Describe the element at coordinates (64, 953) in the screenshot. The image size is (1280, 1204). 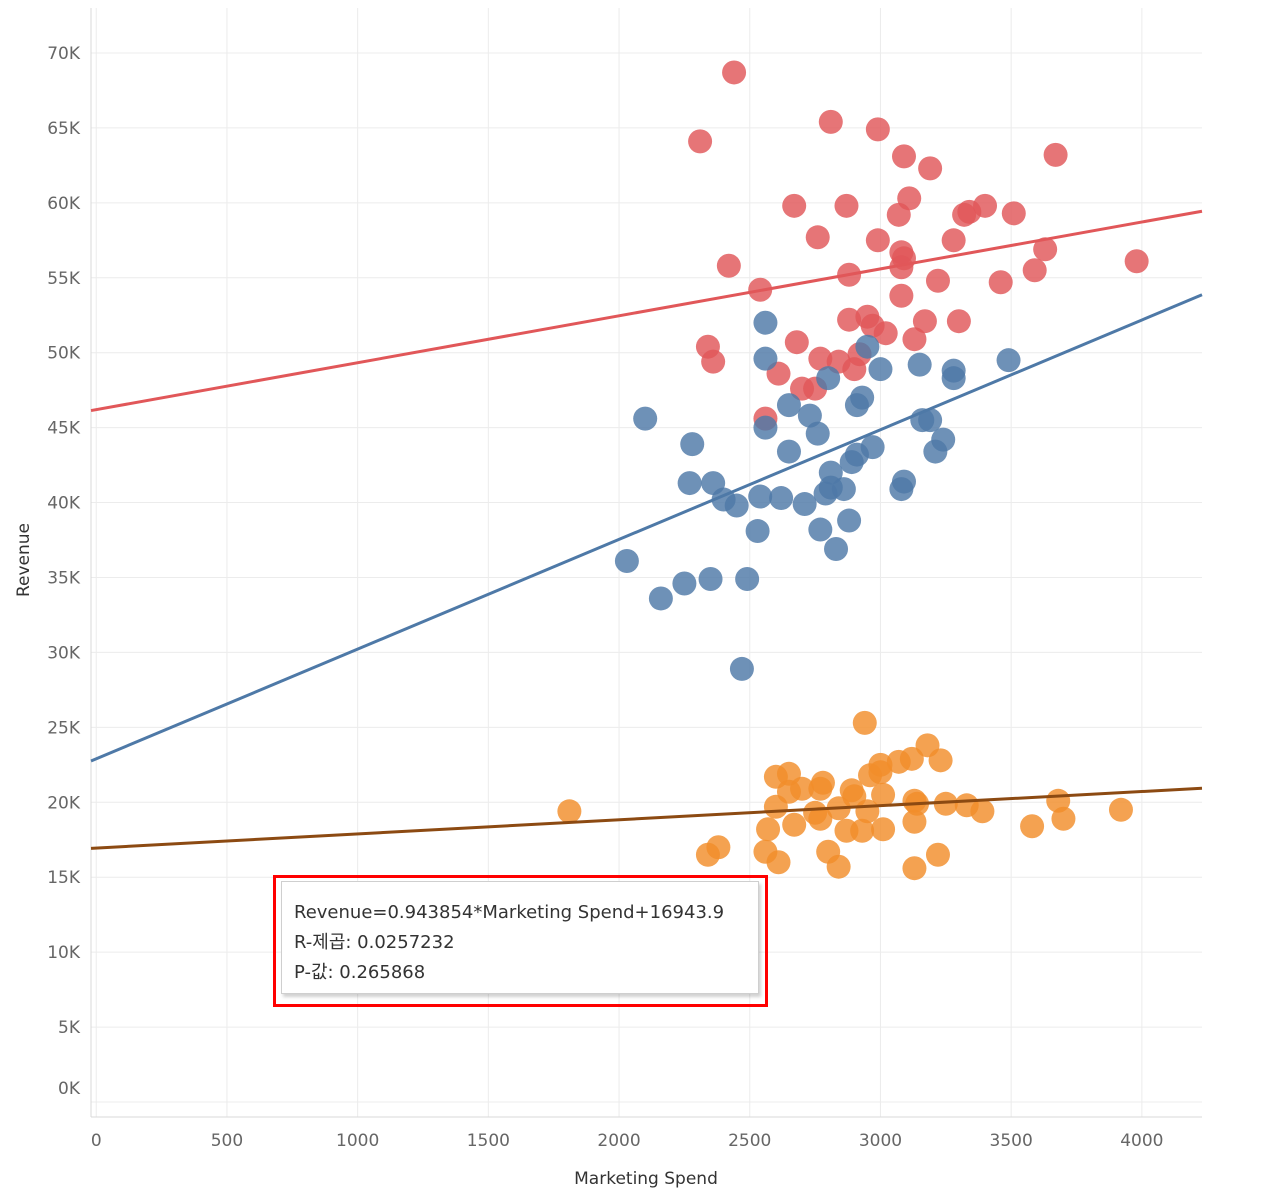
I see `y-tick-label: 10K` at that location.